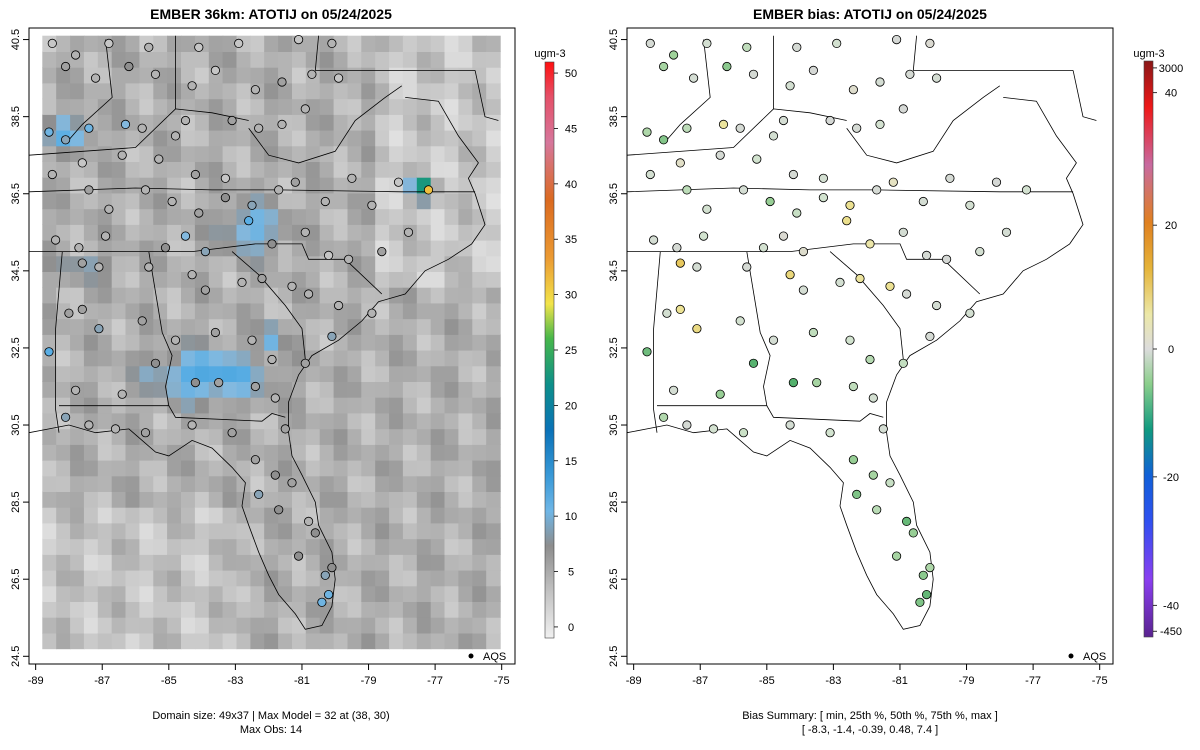  What do you see at coordinates (1171, 226) in the screenshot?
I see `colorbar-tick-label: 20` at bounding box center [1171, 226].